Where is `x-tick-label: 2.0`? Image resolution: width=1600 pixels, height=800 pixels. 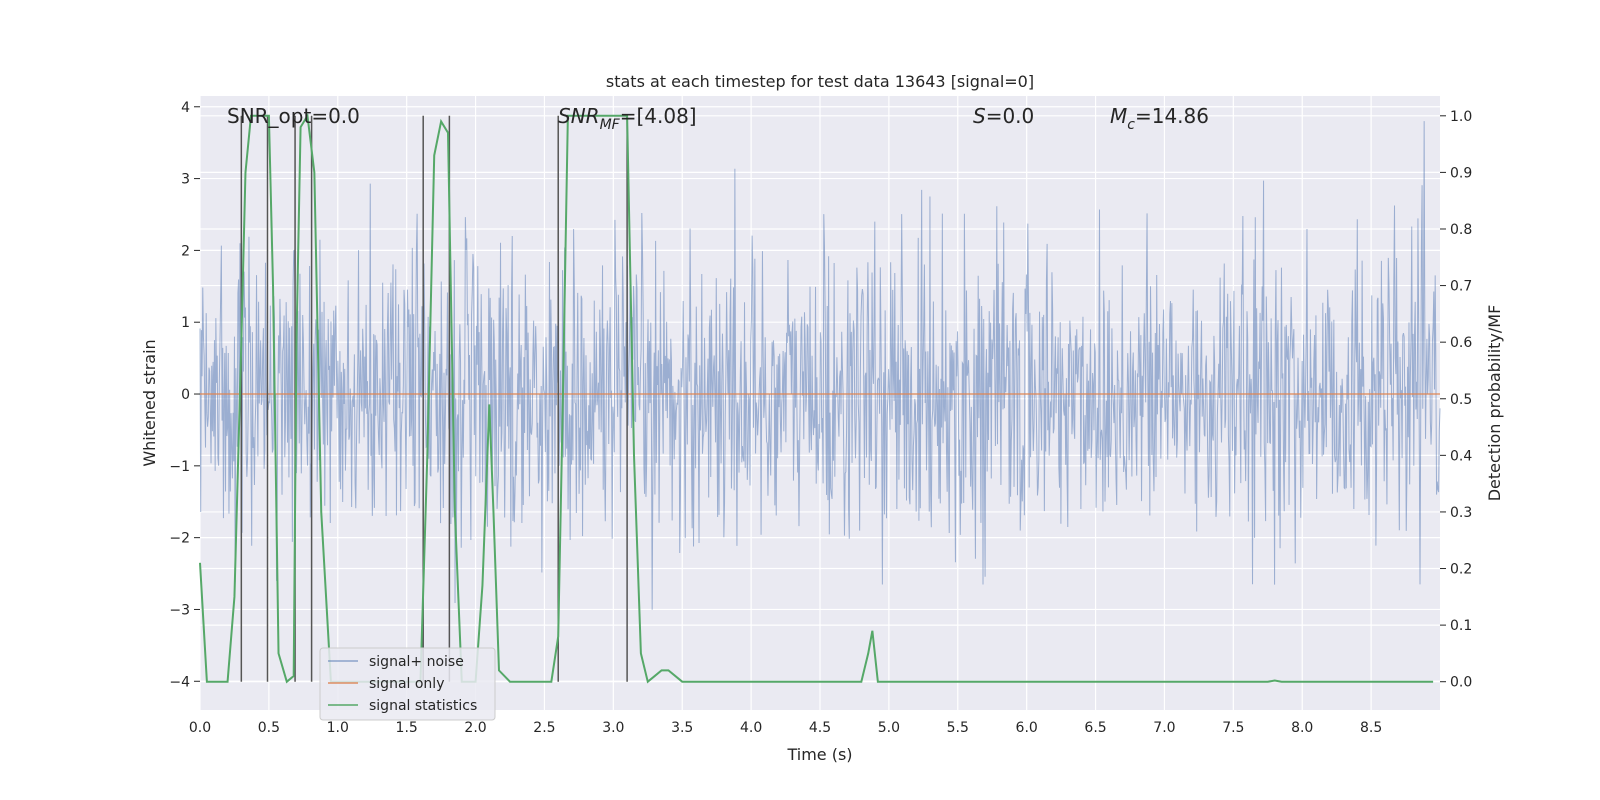 x-tick-label: 2.0 is located at coordinates (475, 728).